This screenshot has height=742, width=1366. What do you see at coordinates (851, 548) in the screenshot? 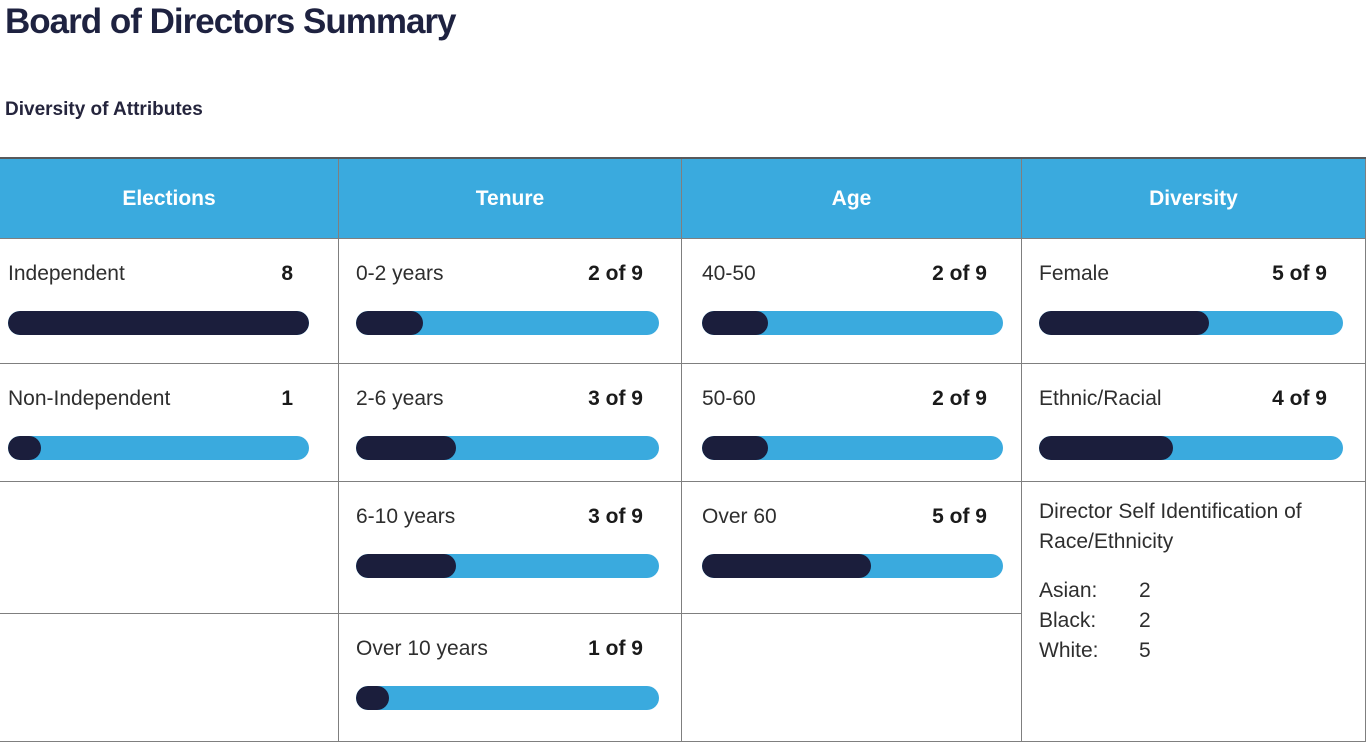
I see `metric-cell-over-60: Over 60 5 of 9` at bounding box center [851, 548].